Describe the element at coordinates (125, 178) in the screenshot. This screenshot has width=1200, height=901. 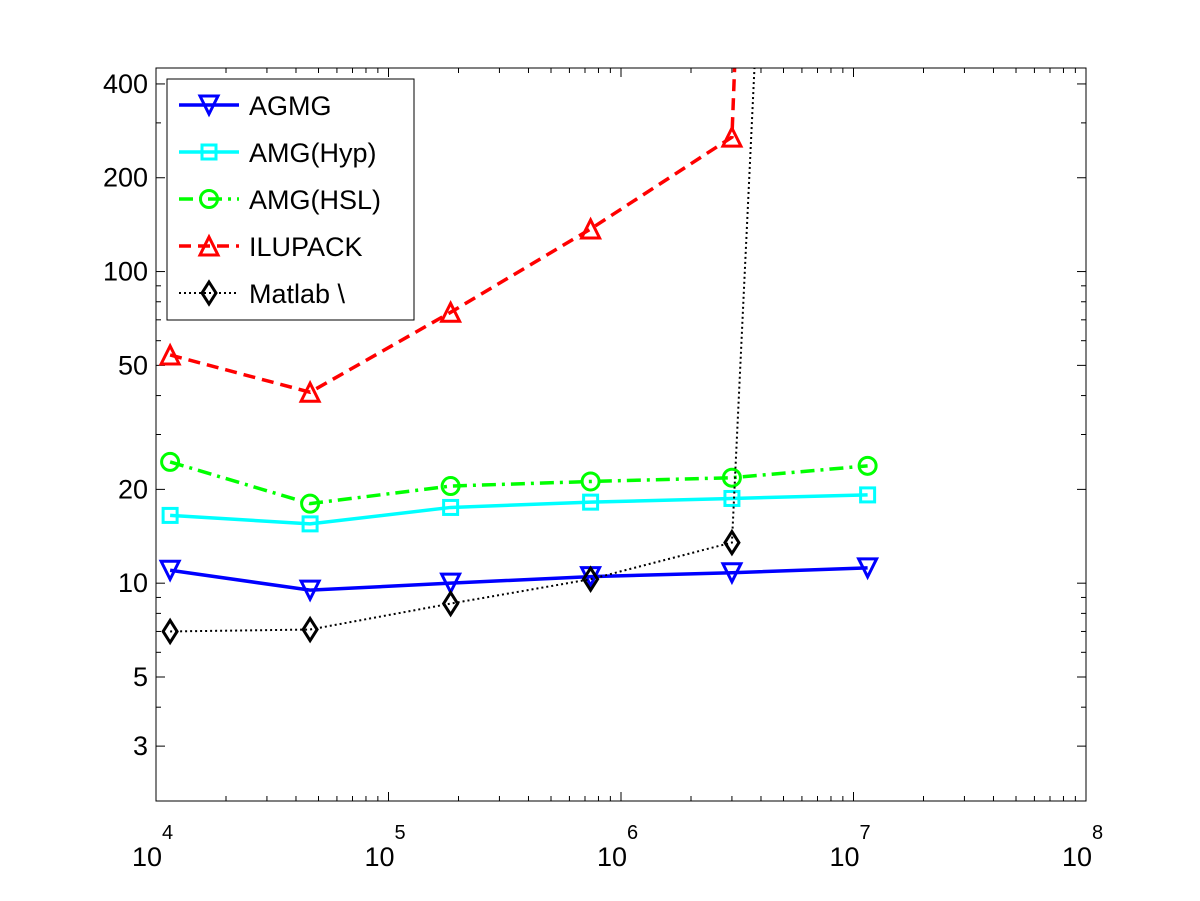
I see `y-tick-label: 200` at that location.